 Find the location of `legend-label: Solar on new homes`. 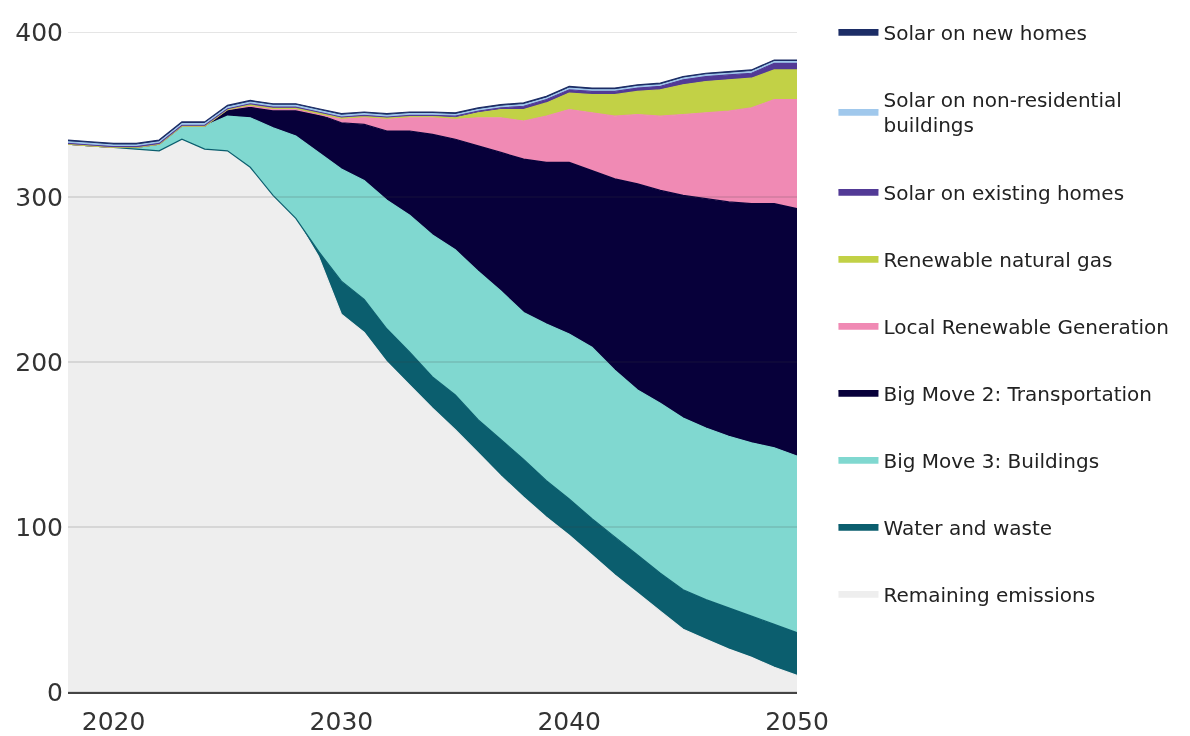

legend-label: Solar on new homes is located at coordinates (985, 32).